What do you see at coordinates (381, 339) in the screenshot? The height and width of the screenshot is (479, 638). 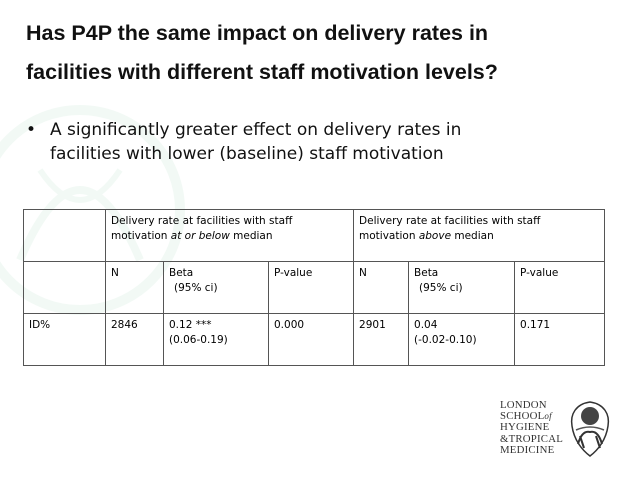 I see `cell-n-above: 2901` at bounding box center [381, 339].